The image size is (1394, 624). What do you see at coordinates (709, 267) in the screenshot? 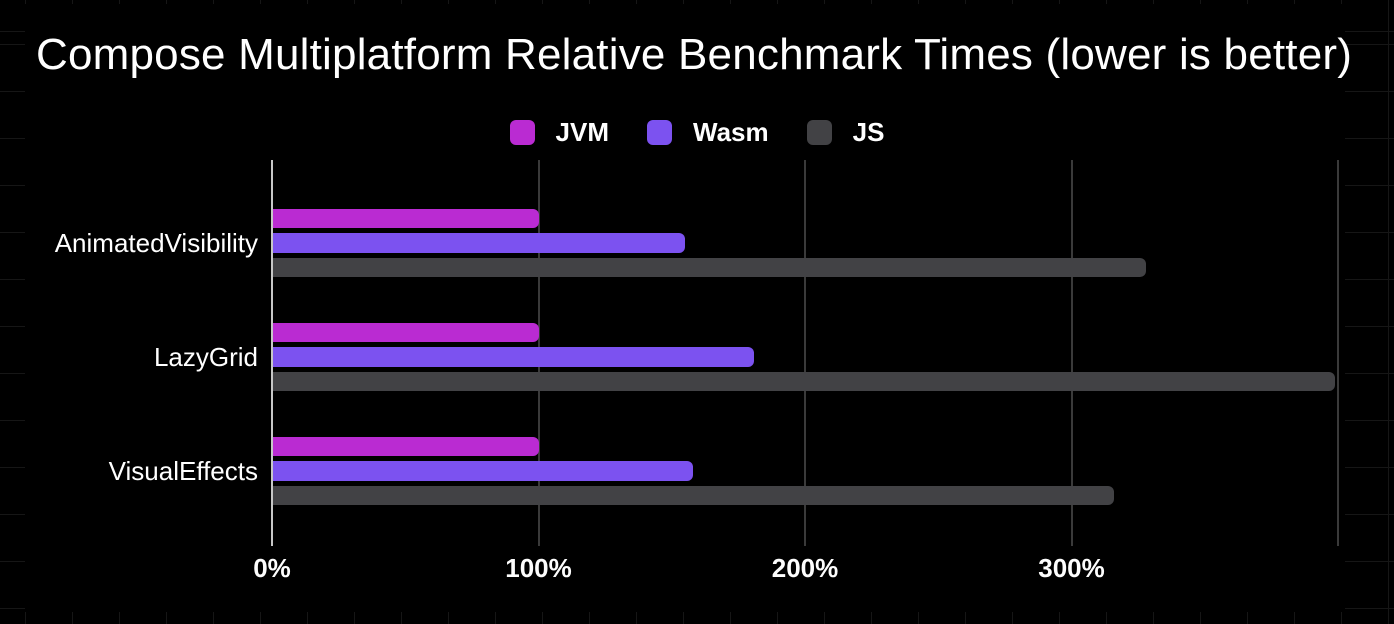
I see `bar-animatedvisibility-js` at bounding box center [709, 267].